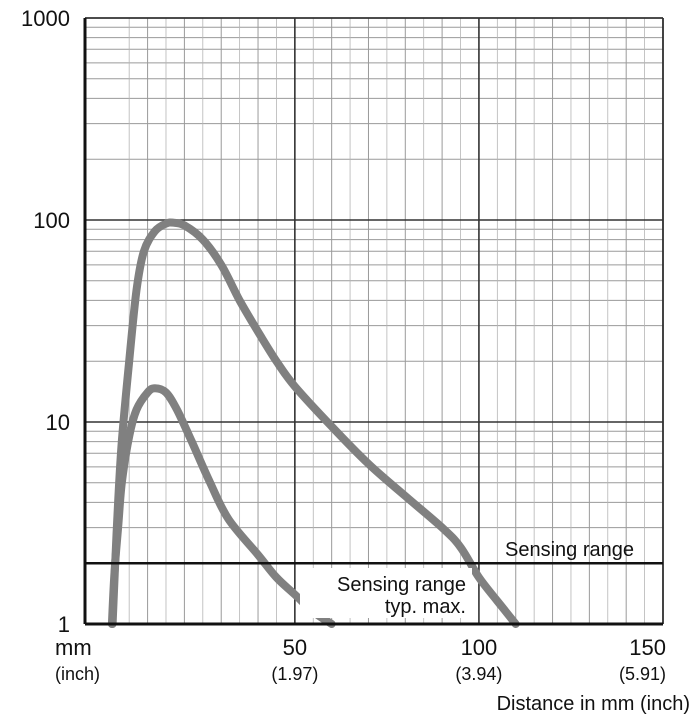 The height and width of the screenshot is (721, 696). Describe the element at coordinates (593, 704) in the screenshot. I see `x-axis-title: Distance in mm (inch)` at that location.